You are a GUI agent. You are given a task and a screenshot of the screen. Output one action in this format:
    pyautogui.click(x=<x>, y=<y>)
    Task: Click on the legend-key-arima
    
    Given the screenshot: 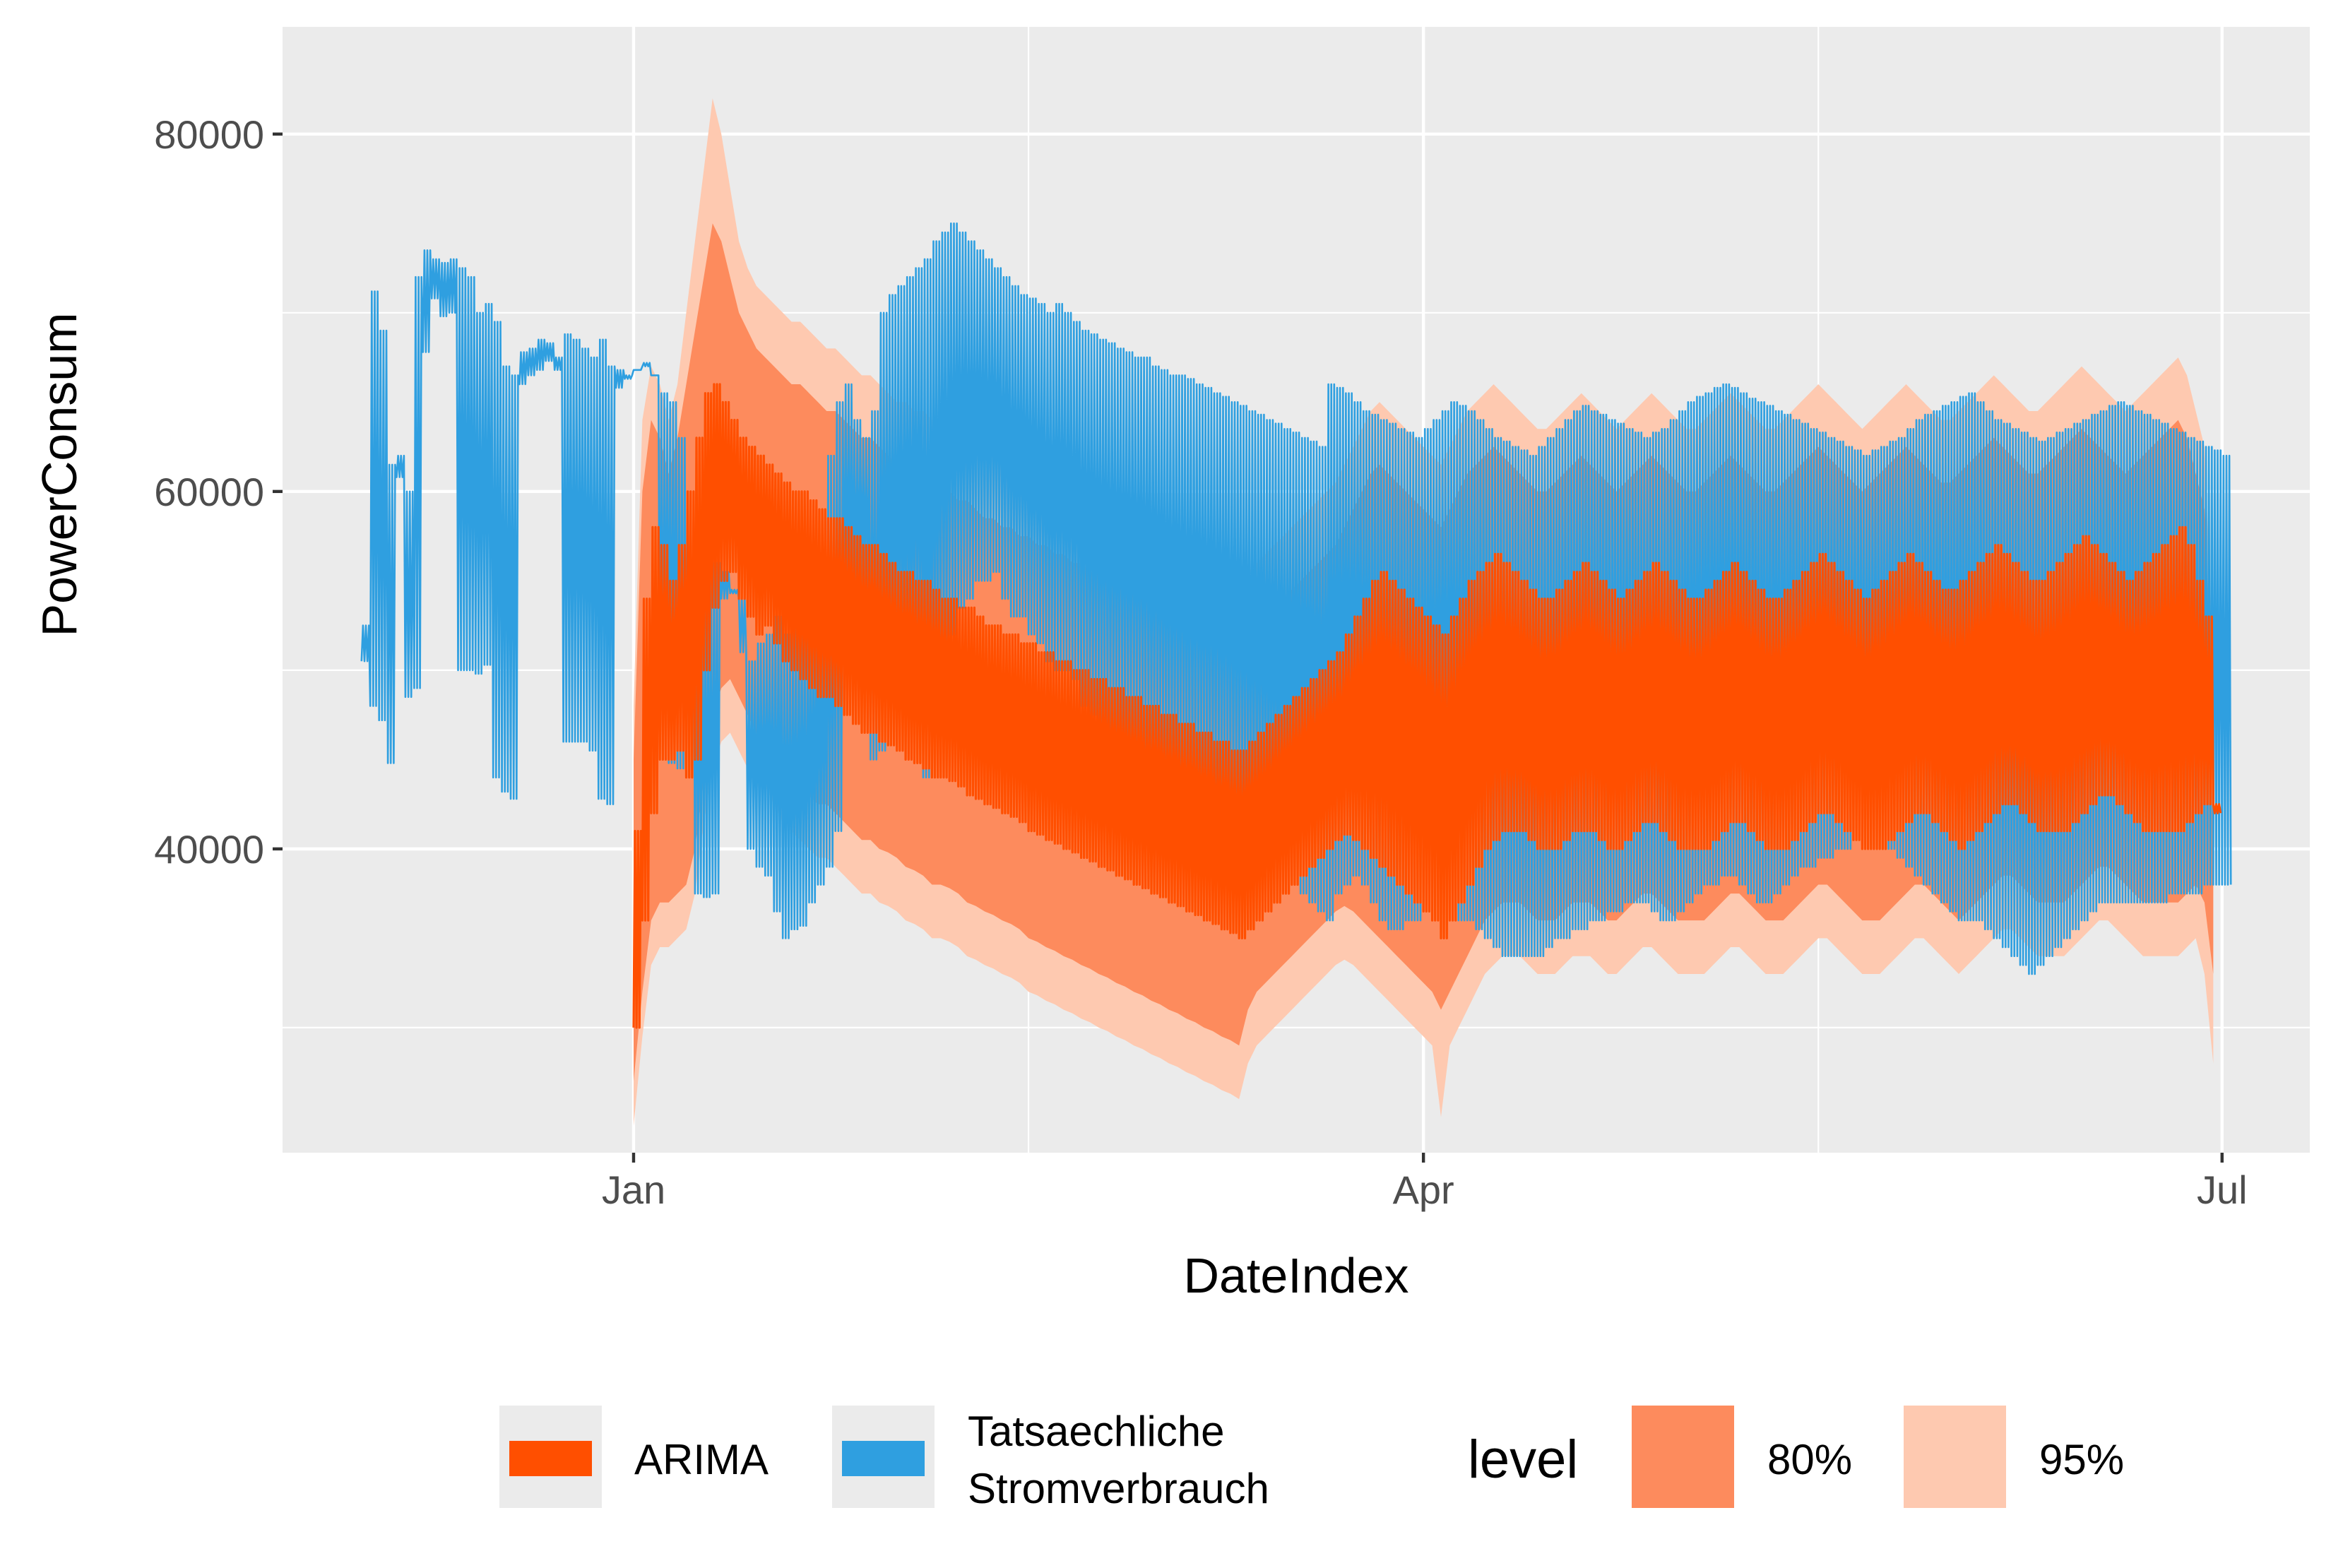 What is the action you would take?
    pyautogui.click(x=550, y=1458)
    